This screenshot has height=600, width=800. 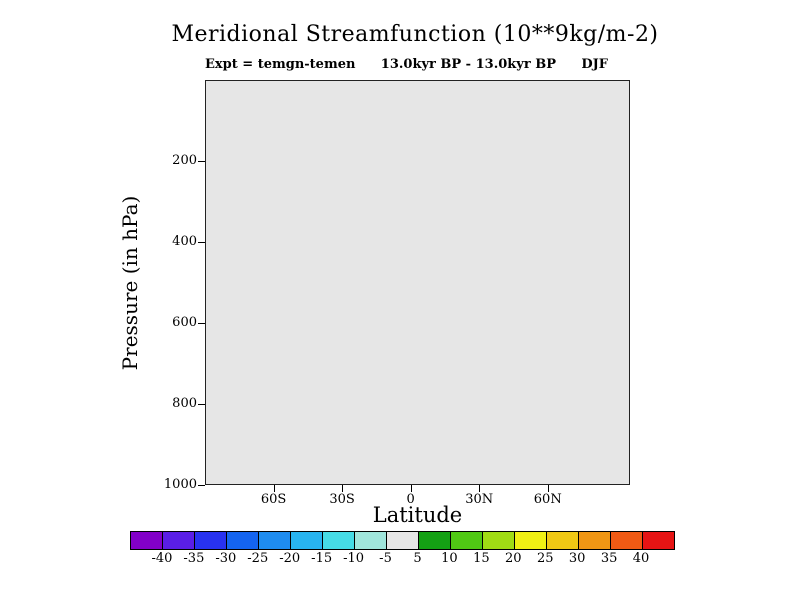 What do you see at coordinates (594, 64) in the screenshot?
I see `season-label: DJF` at bounding box center [594, 64].